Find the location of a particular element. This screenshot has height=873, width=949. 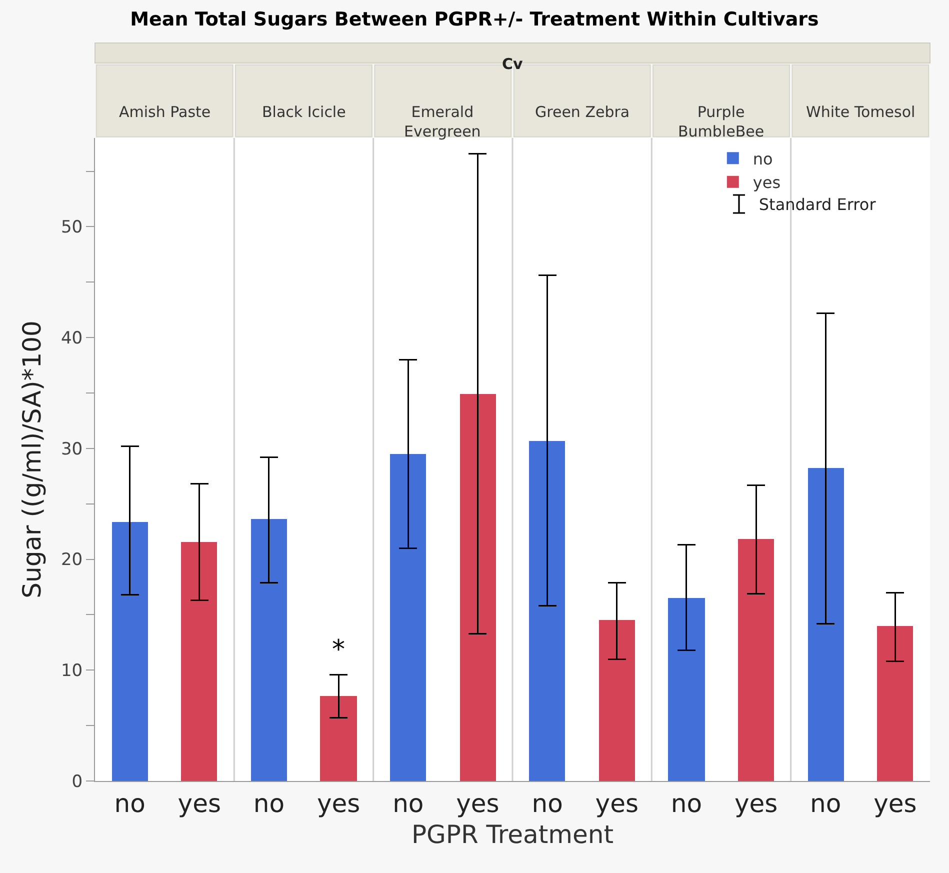

y-tick-label: 40 is located at coordinates (71, 338).